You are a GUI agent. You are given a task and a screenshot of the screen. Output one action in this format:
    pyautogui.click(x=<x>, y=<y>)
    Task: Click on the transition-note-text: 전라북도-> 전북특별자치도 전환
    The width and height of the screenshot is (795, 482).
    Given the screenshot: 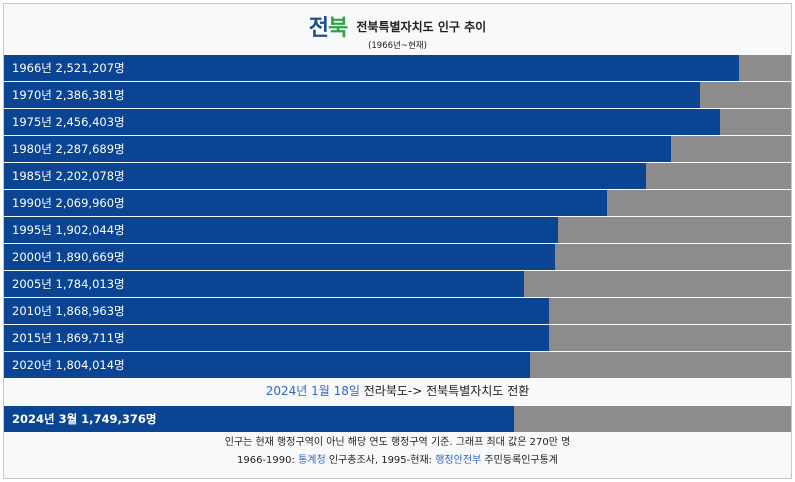 What is the action you would take?
    pyautogui.click(x=444, y=391)
    